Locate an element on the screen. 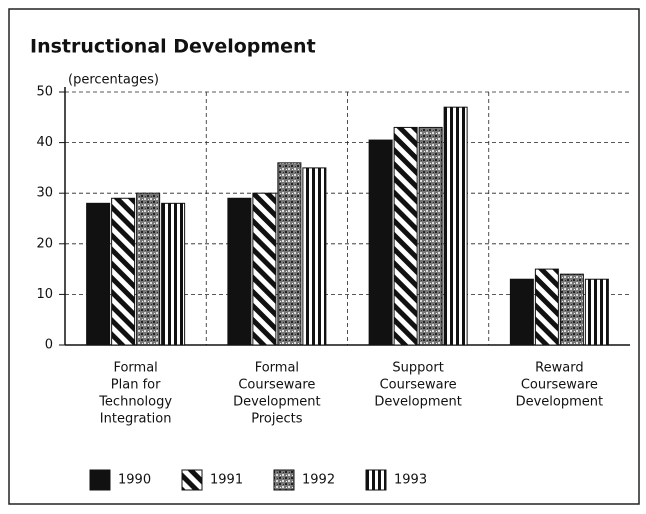  x-tick-label: Support is located at coordinates (417, 368).